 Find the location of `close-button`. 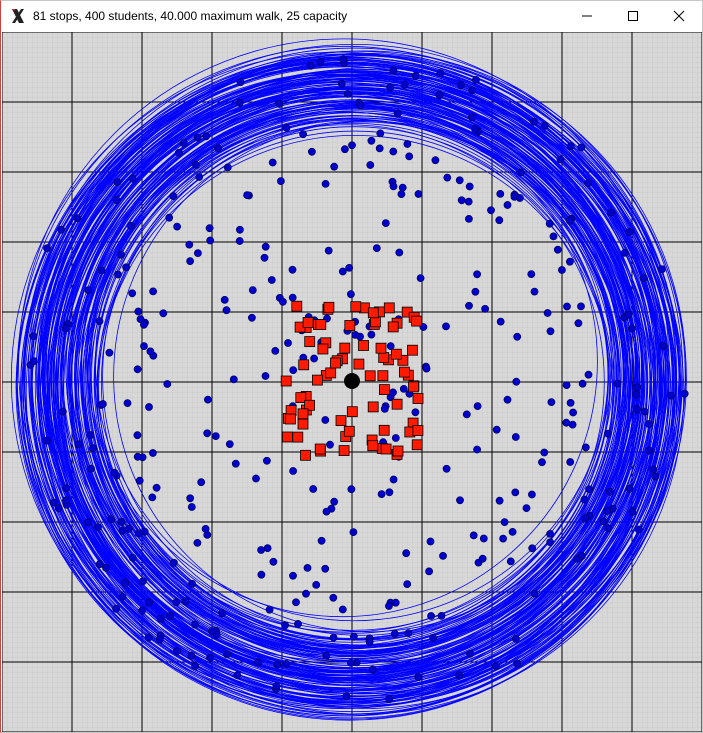

close-button is located at coordinates (679, 16).